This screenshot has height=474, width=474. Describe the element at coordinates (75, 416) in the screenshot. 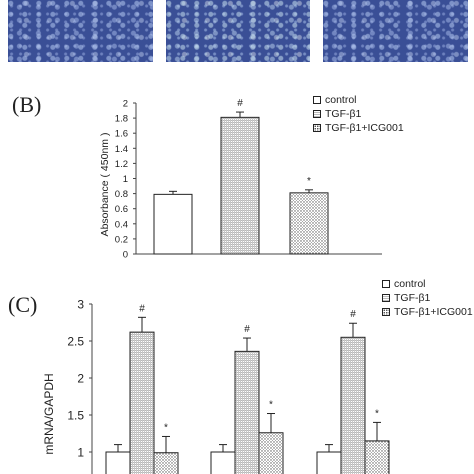

I see `chart-c-y-tick-label: 1.5` at that location.